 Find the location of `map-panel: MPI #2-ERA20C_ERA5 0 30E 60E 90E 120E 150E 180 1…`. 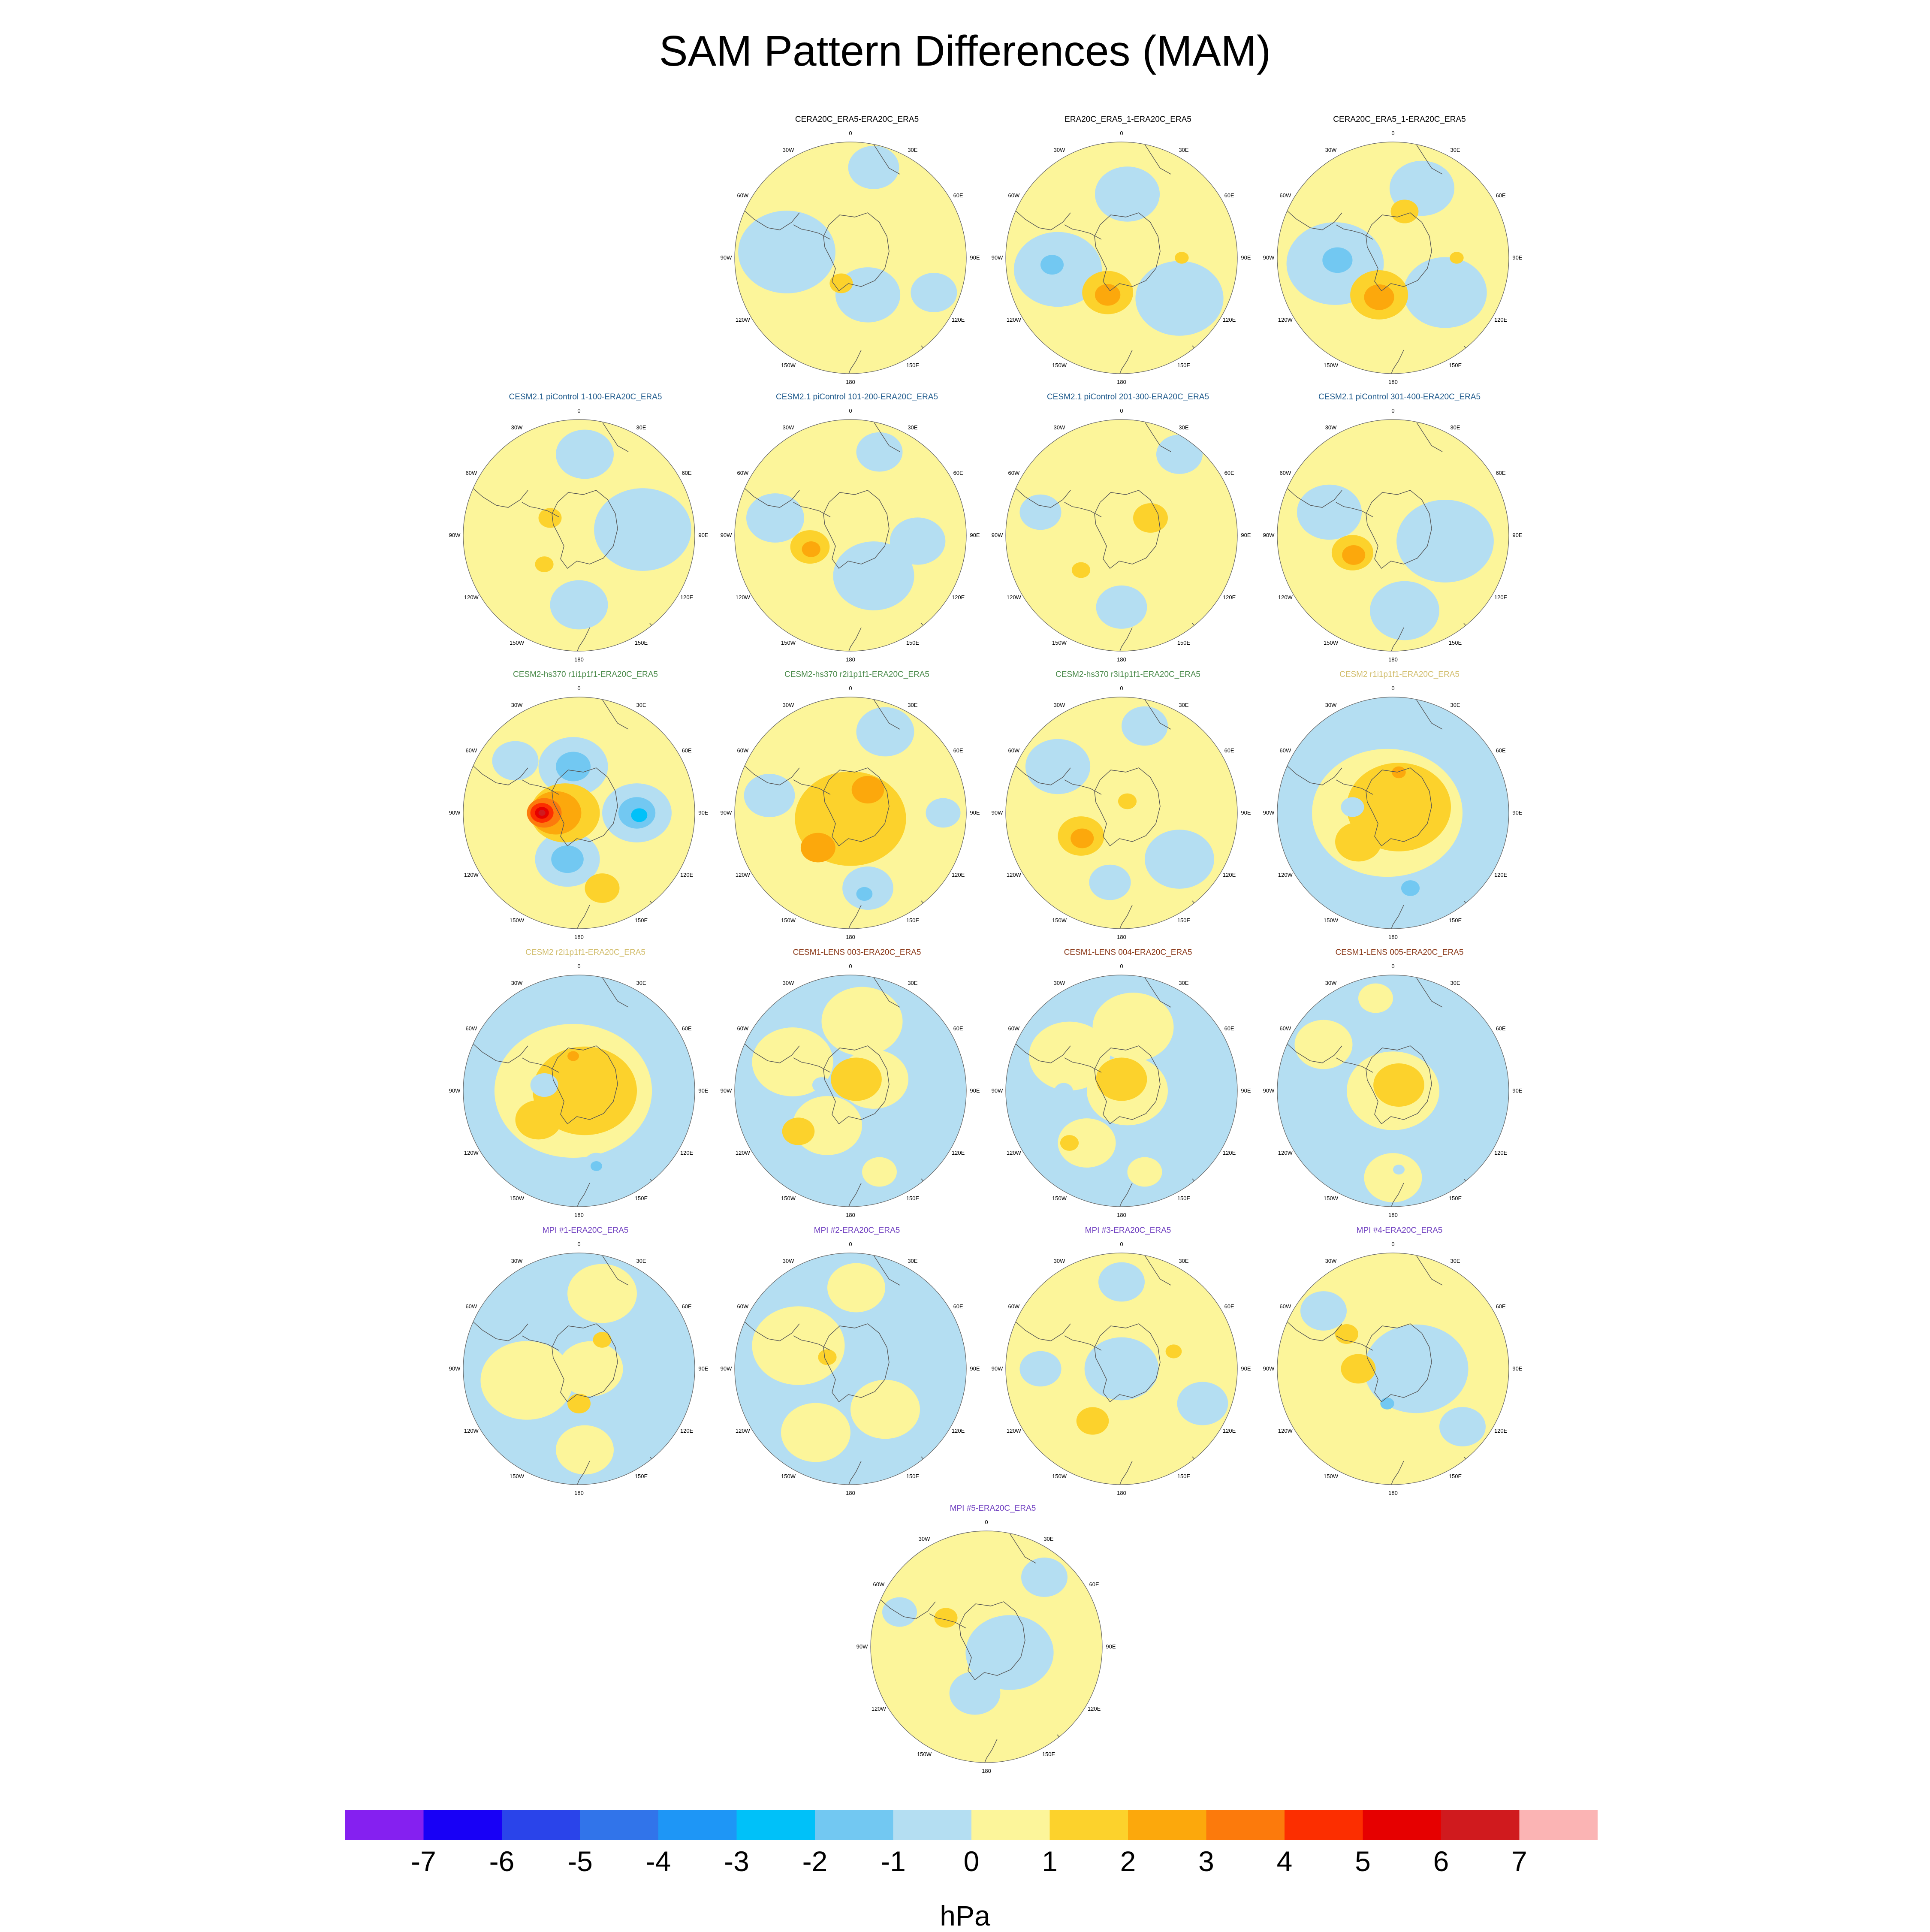

map-panel: MPI #2-ERA20C_ERA5 0 30E 60E 90E 120E 150E 180 1… is located at coordinates (857, 1363).